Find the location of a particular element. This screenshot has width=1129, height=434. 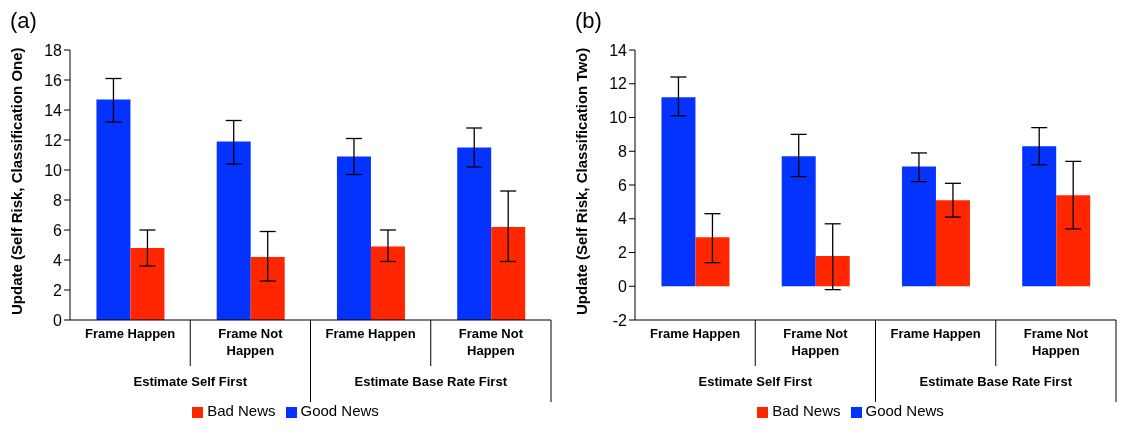

y-axis-title: Update (Self Risk, Classification One) is located at coordinates (17, 181).